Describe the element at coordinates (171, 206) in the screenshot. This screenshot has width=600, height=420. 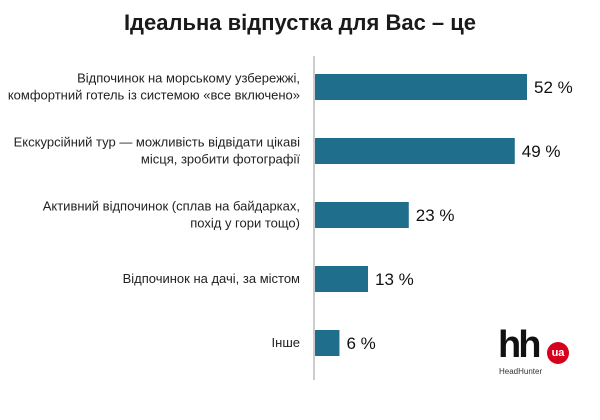
I see `category-label-line: Активний відпочинок (сплав на байдарках,` at that location.